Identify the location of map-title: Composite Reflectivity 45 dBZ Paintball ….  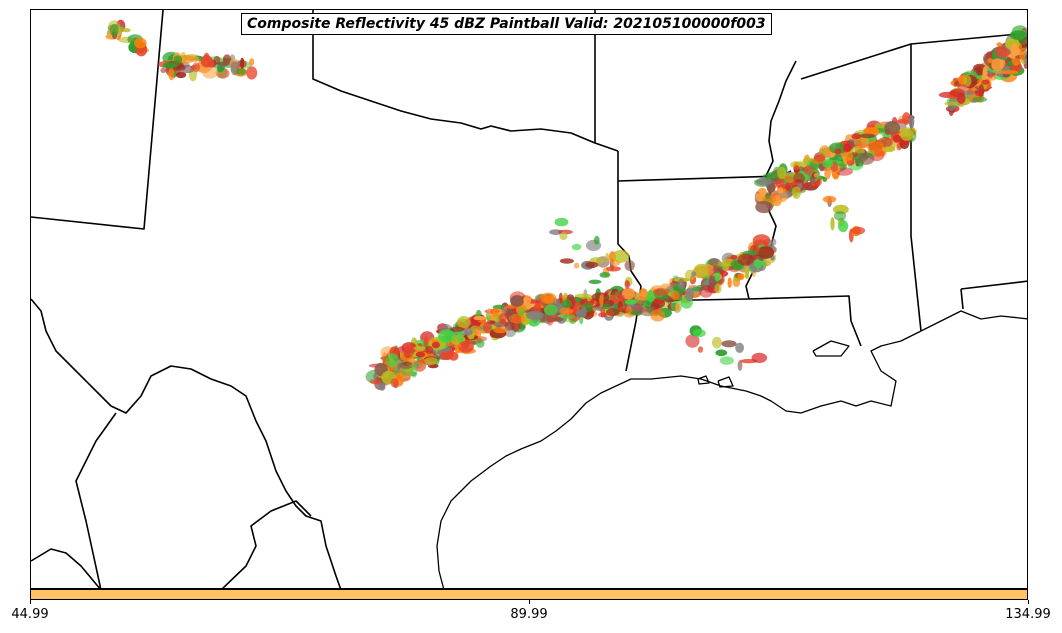
(506, 24).